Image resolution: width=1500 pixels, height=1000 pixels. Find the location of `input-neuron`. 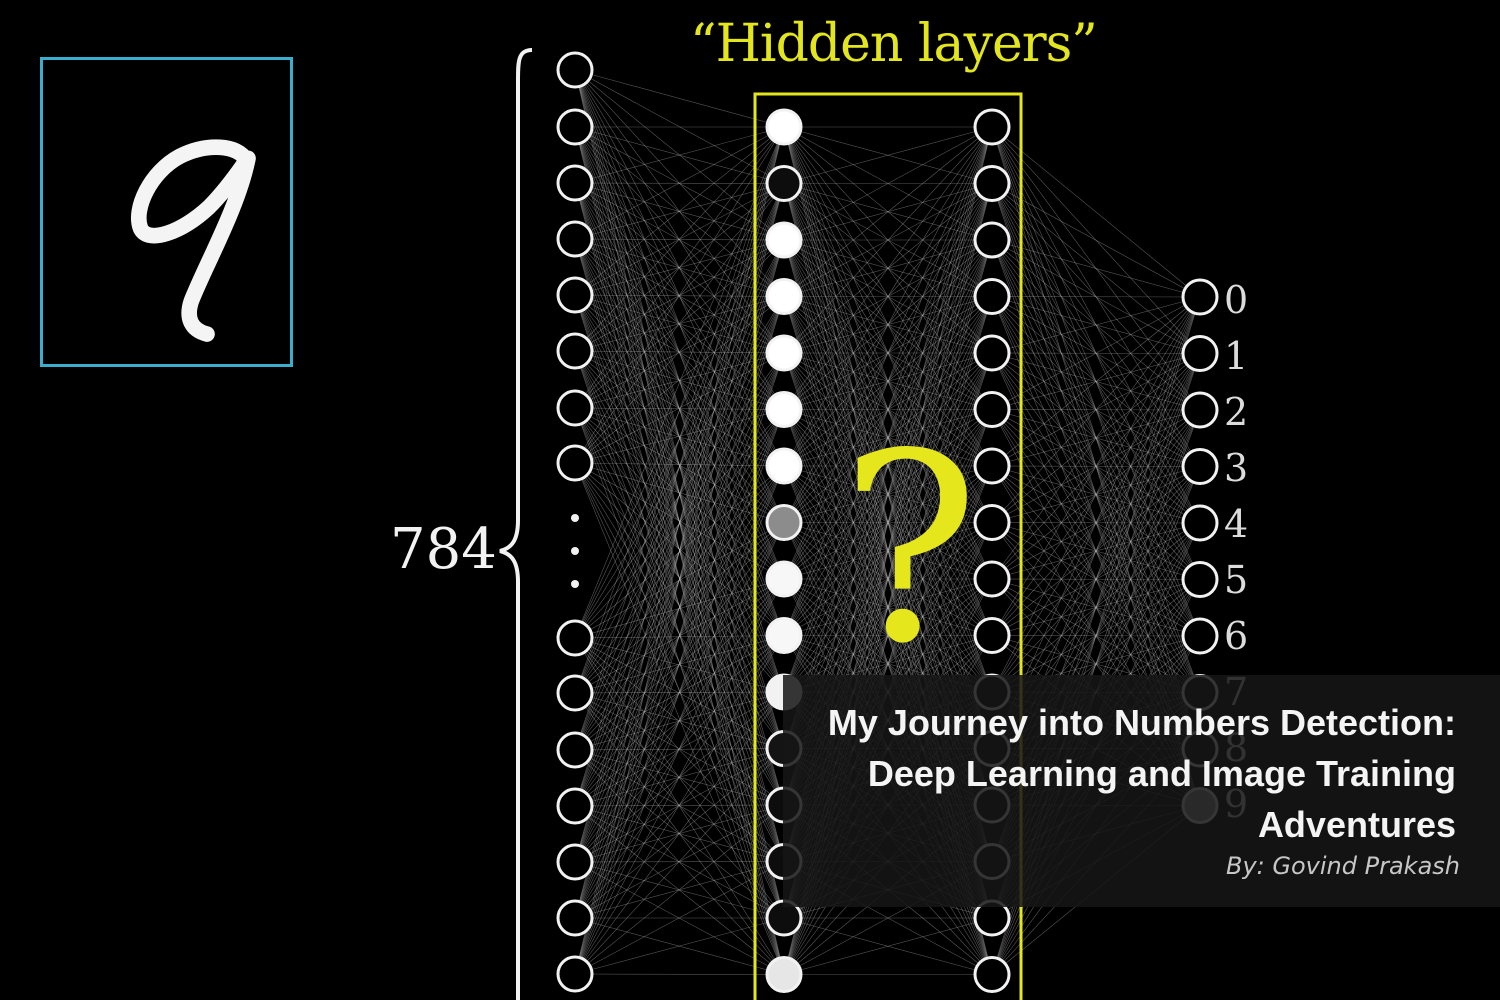

input-neuron is located at coordinates (575, 463).